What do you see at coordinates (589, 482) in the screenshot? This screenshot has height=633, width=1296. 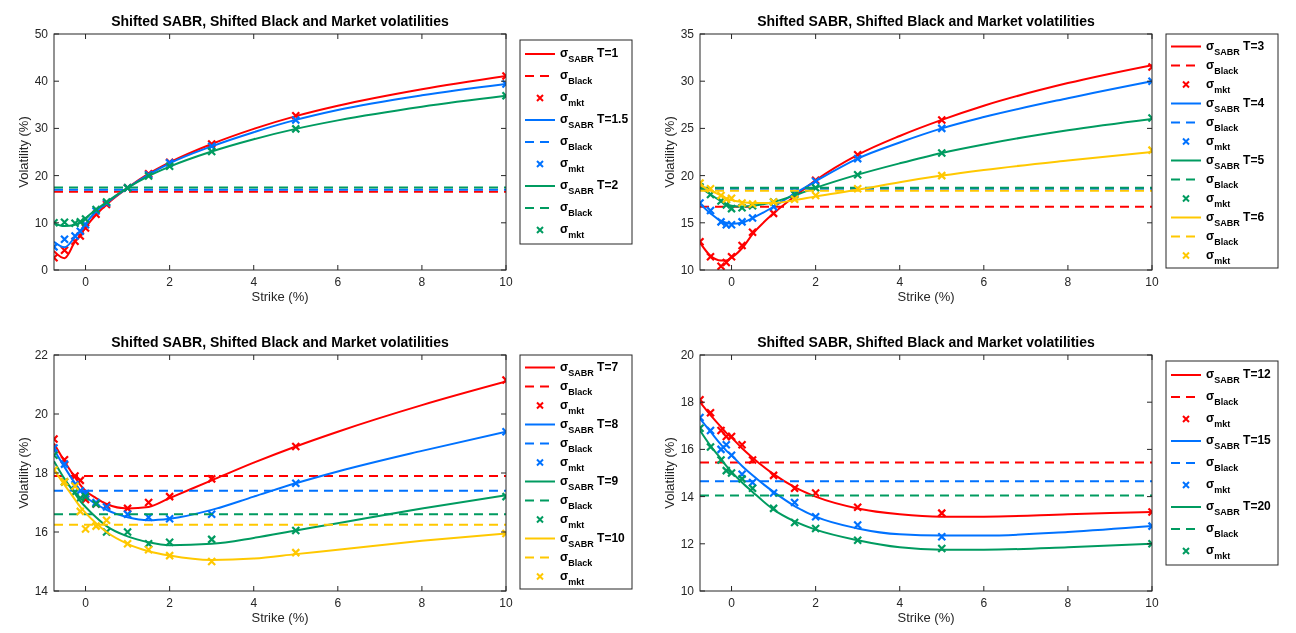 I see `legend-label: σ$_{SABR}$ T=9` at bounding box center [589, 482].